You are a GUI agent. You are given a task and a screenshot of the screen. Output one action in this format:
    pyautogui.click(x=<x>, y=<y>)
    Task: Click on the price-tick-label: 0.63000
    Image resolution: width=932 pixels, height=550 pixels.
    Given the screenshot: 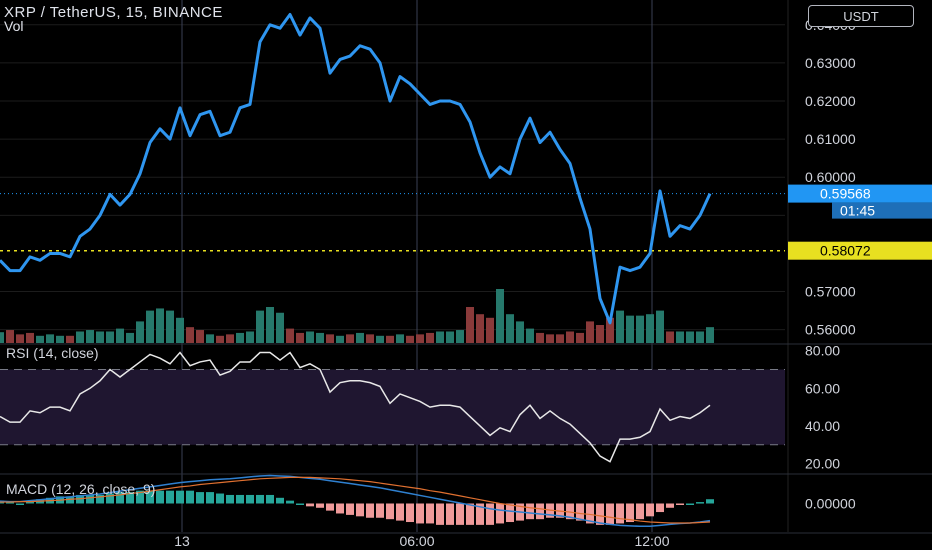 What is the action you would take?
    pyautogui.click(x=830, y=63)
    